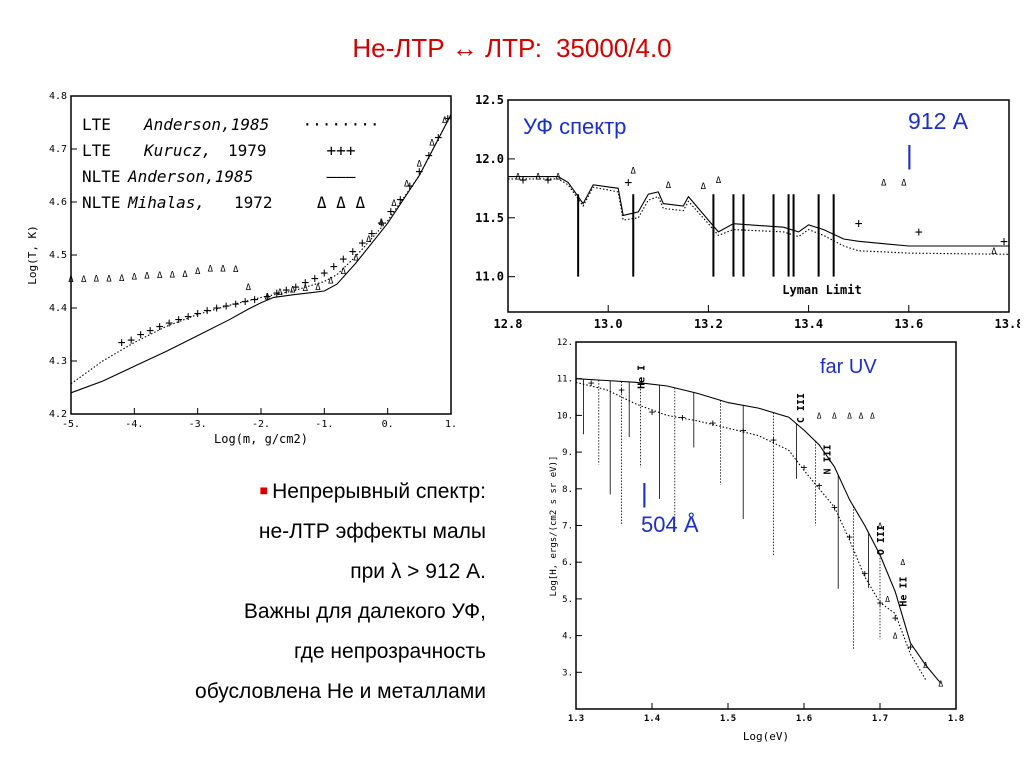 The image size is (1024, 768). What do you see at coordinates (554, 526) in the screenshot?
I see `chart3-y-axis-label: Log[H, ergs/(cm2 s sr eV)]` at bounding box center [554, 526].